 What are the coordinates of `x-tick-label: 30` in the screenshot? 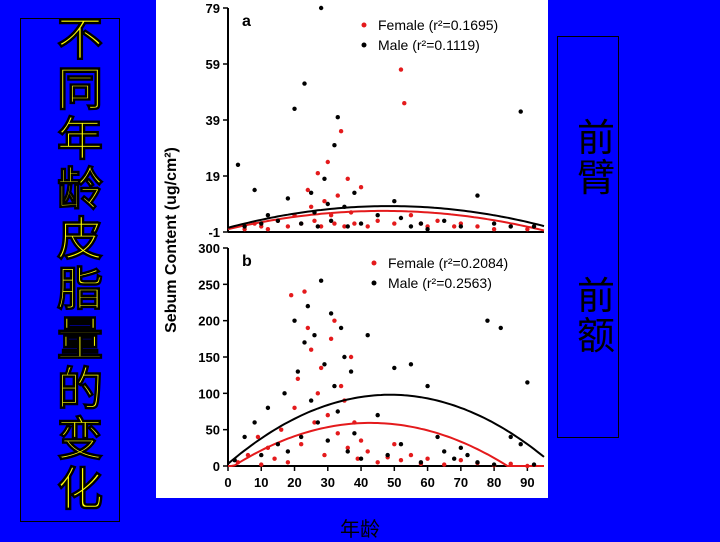 It's located at (328, 482).